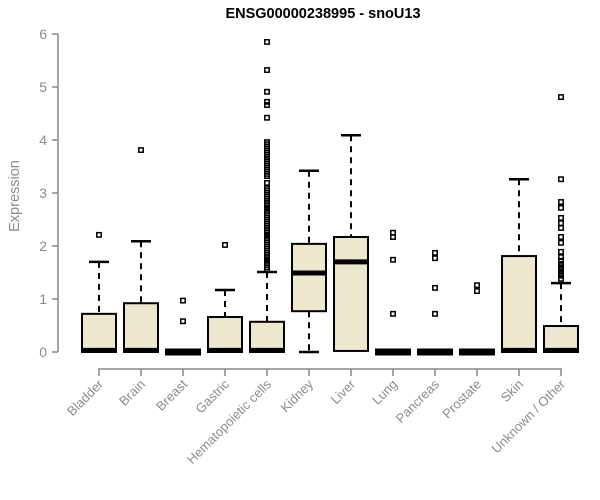  Describe the element at coordinates (141, 250) in the screenshot. I see `box-brain` at that location.